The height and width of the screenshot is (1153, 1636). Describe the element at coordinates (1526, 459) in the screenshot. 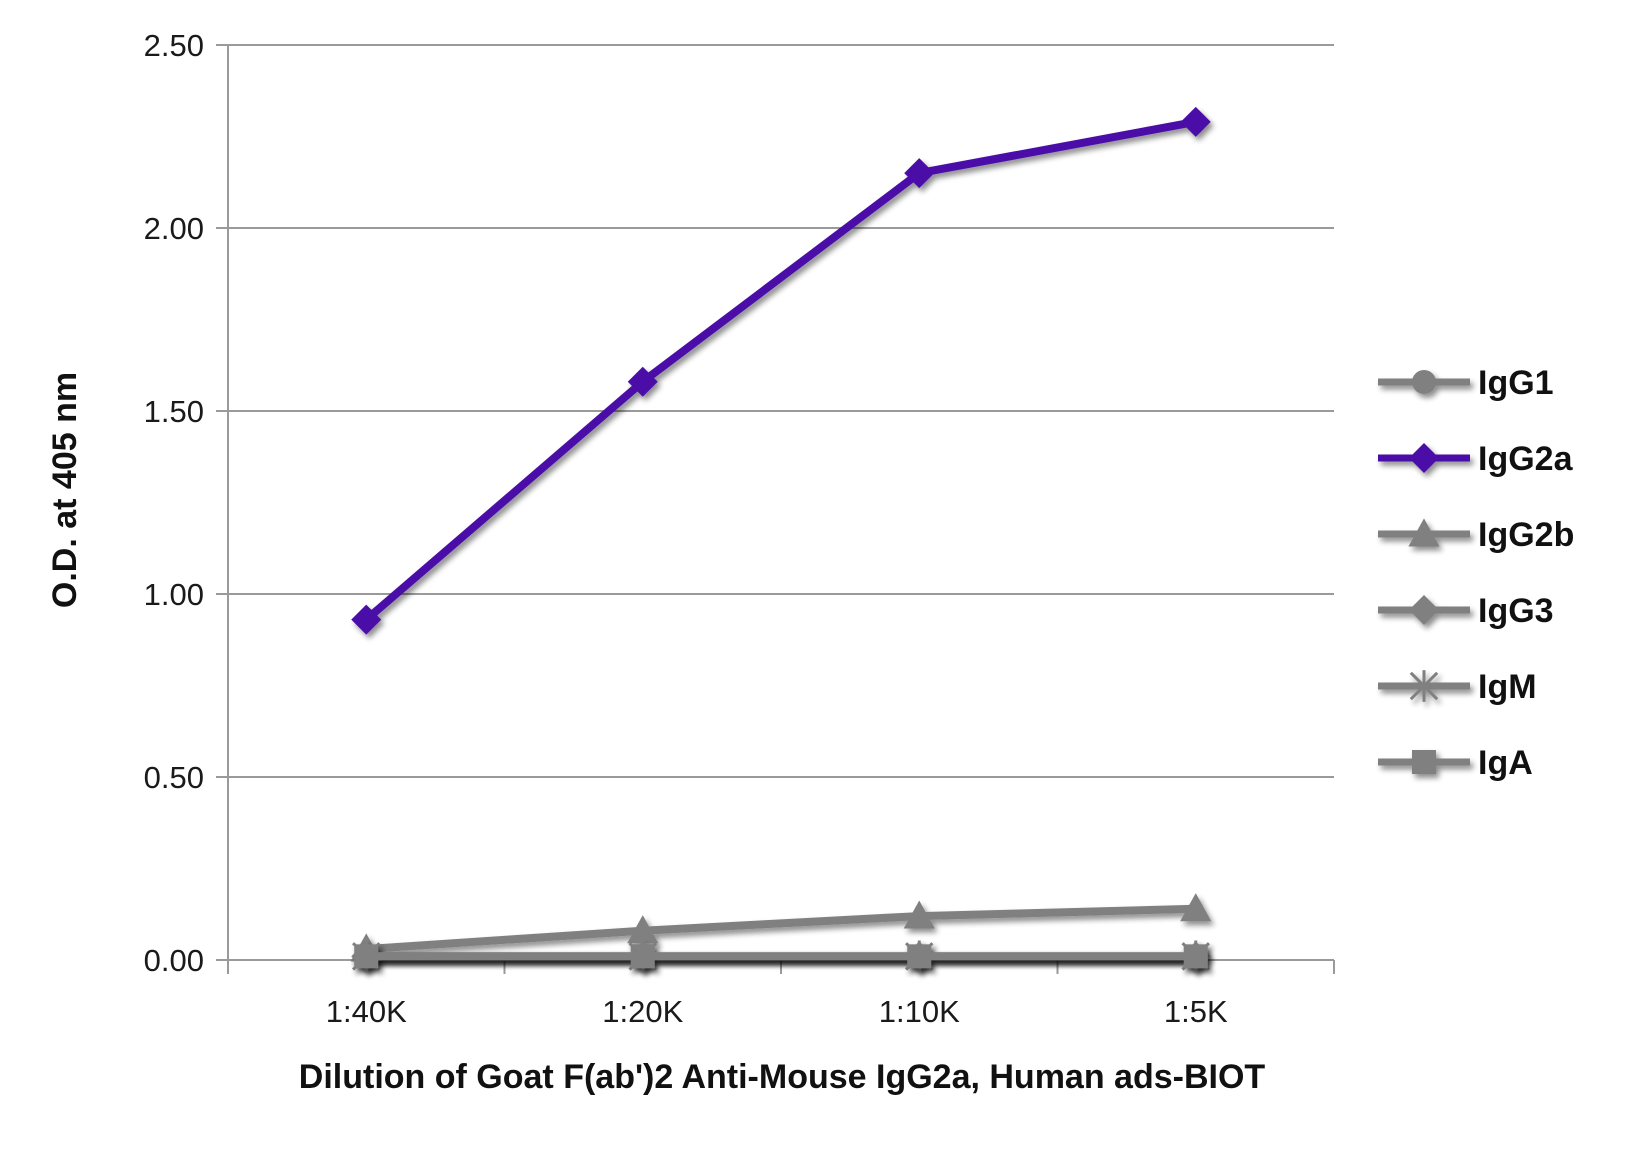

I see `legend-label: IgG2a` at that location.